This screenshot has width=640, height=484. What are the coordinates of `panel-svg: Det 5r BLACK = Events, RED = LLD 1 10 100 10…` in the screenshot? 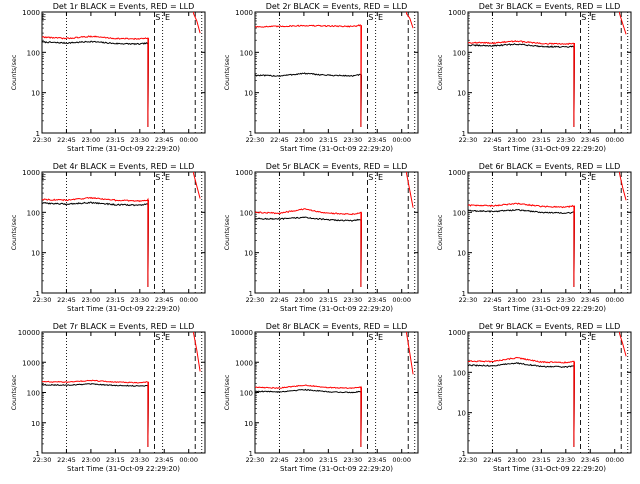 It's located at (321, 237).